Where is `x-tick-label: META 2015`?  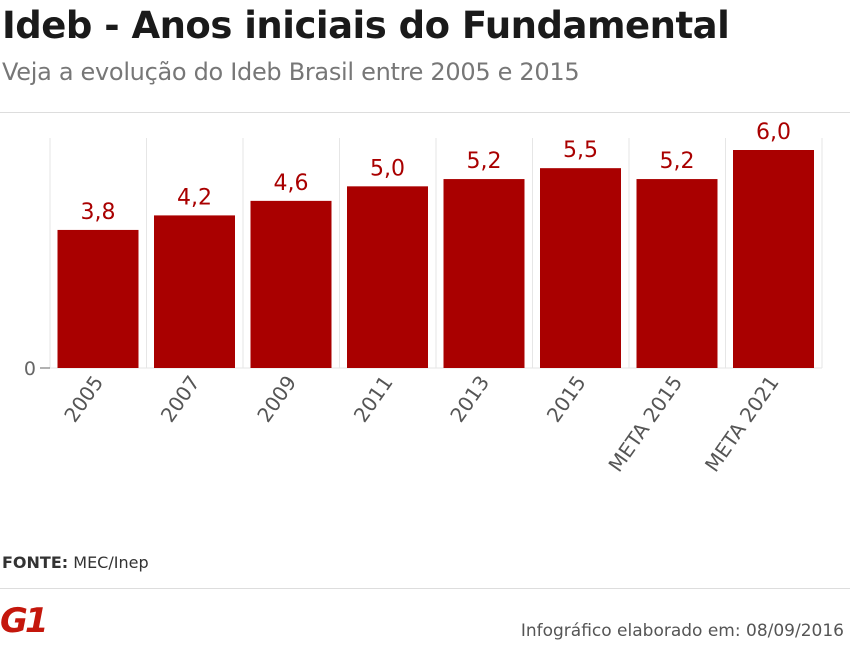 x-tick-label: META 2015 is located at coordinates (645, 423).